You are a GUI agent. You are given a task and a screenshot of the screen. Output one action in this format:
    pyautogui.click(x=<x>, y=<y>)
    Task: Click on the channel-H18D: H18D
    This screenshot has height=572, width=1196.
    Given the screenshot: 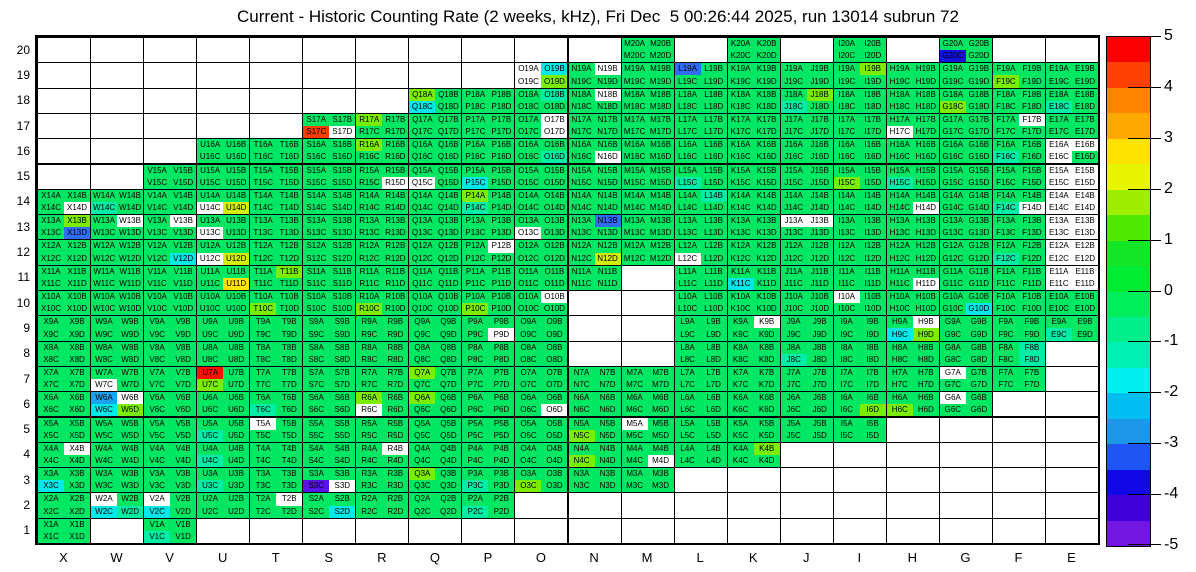 What is the action you would take?
    pyautogui.click(x=925, y=106)
    